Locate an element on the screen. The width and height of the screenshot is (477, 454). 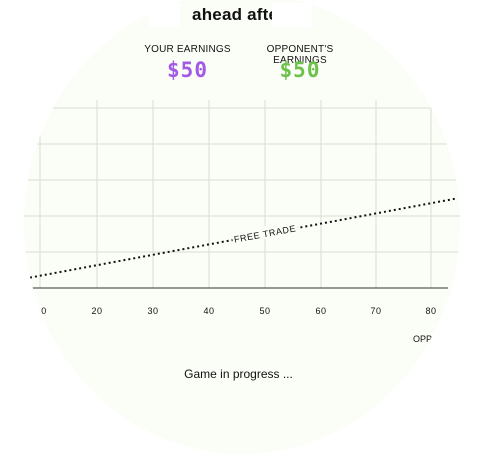
x-tick-label: 40 is located at coordinates (208, 311).